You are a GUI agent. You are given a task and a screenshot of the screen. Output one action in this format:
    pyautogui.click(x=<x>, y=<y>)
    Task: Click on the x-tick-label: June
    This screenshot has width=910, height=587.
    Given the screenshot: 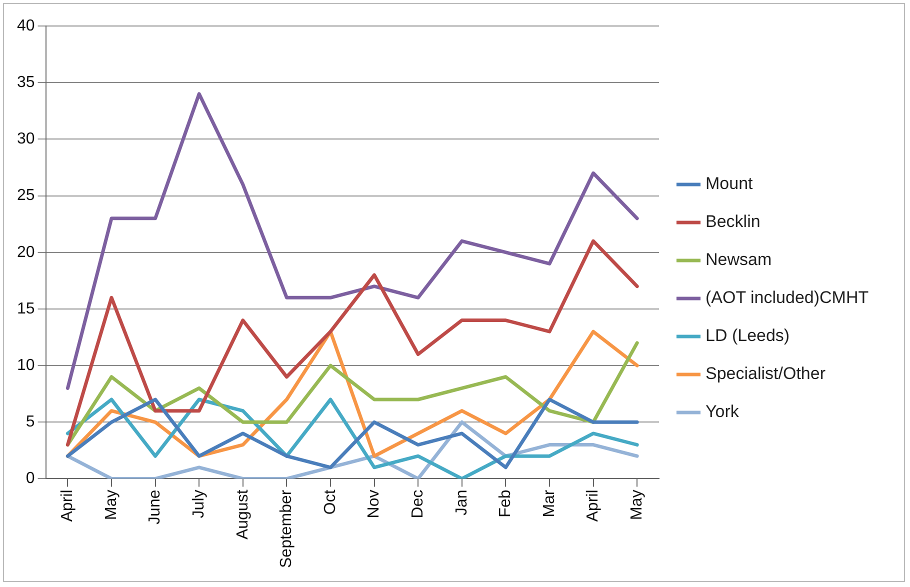 What is the action you would take?
    pyautogui.click(x=155, y=507)
    